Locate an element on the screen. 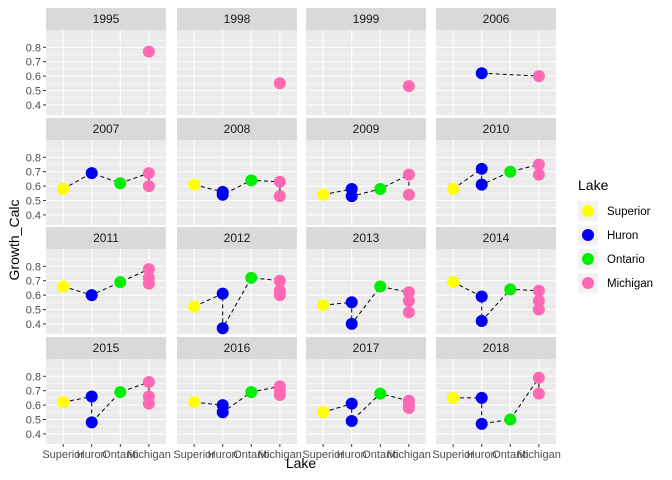 Image resolution: width=672 pixels, height=480 pixels. legend-swatch-ontario is located at coordinates (588, 259).